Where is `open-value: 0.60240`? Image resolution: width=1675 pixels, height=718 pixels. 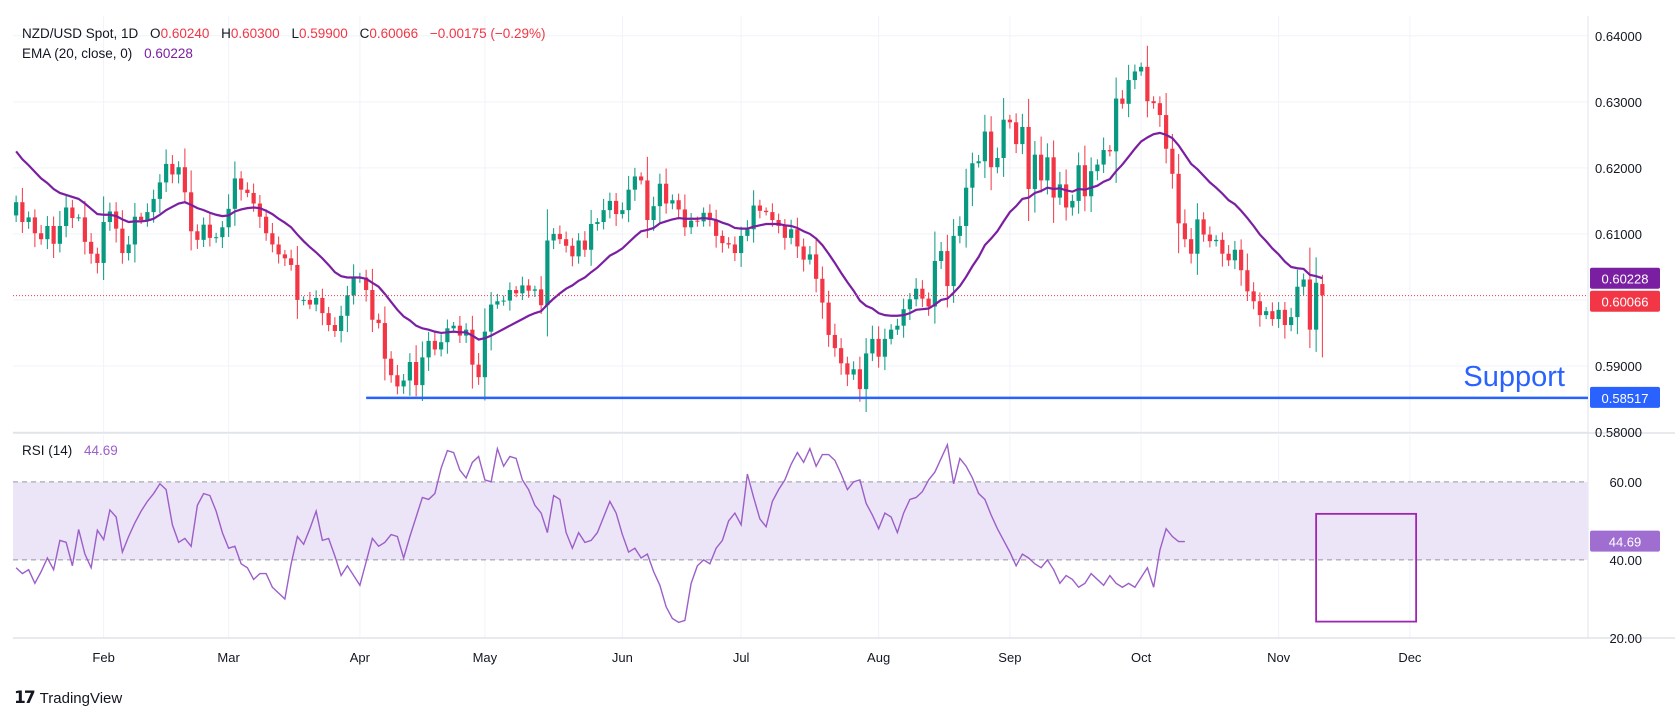
open-value: 0.60240 is located at coordinates (185, 33).